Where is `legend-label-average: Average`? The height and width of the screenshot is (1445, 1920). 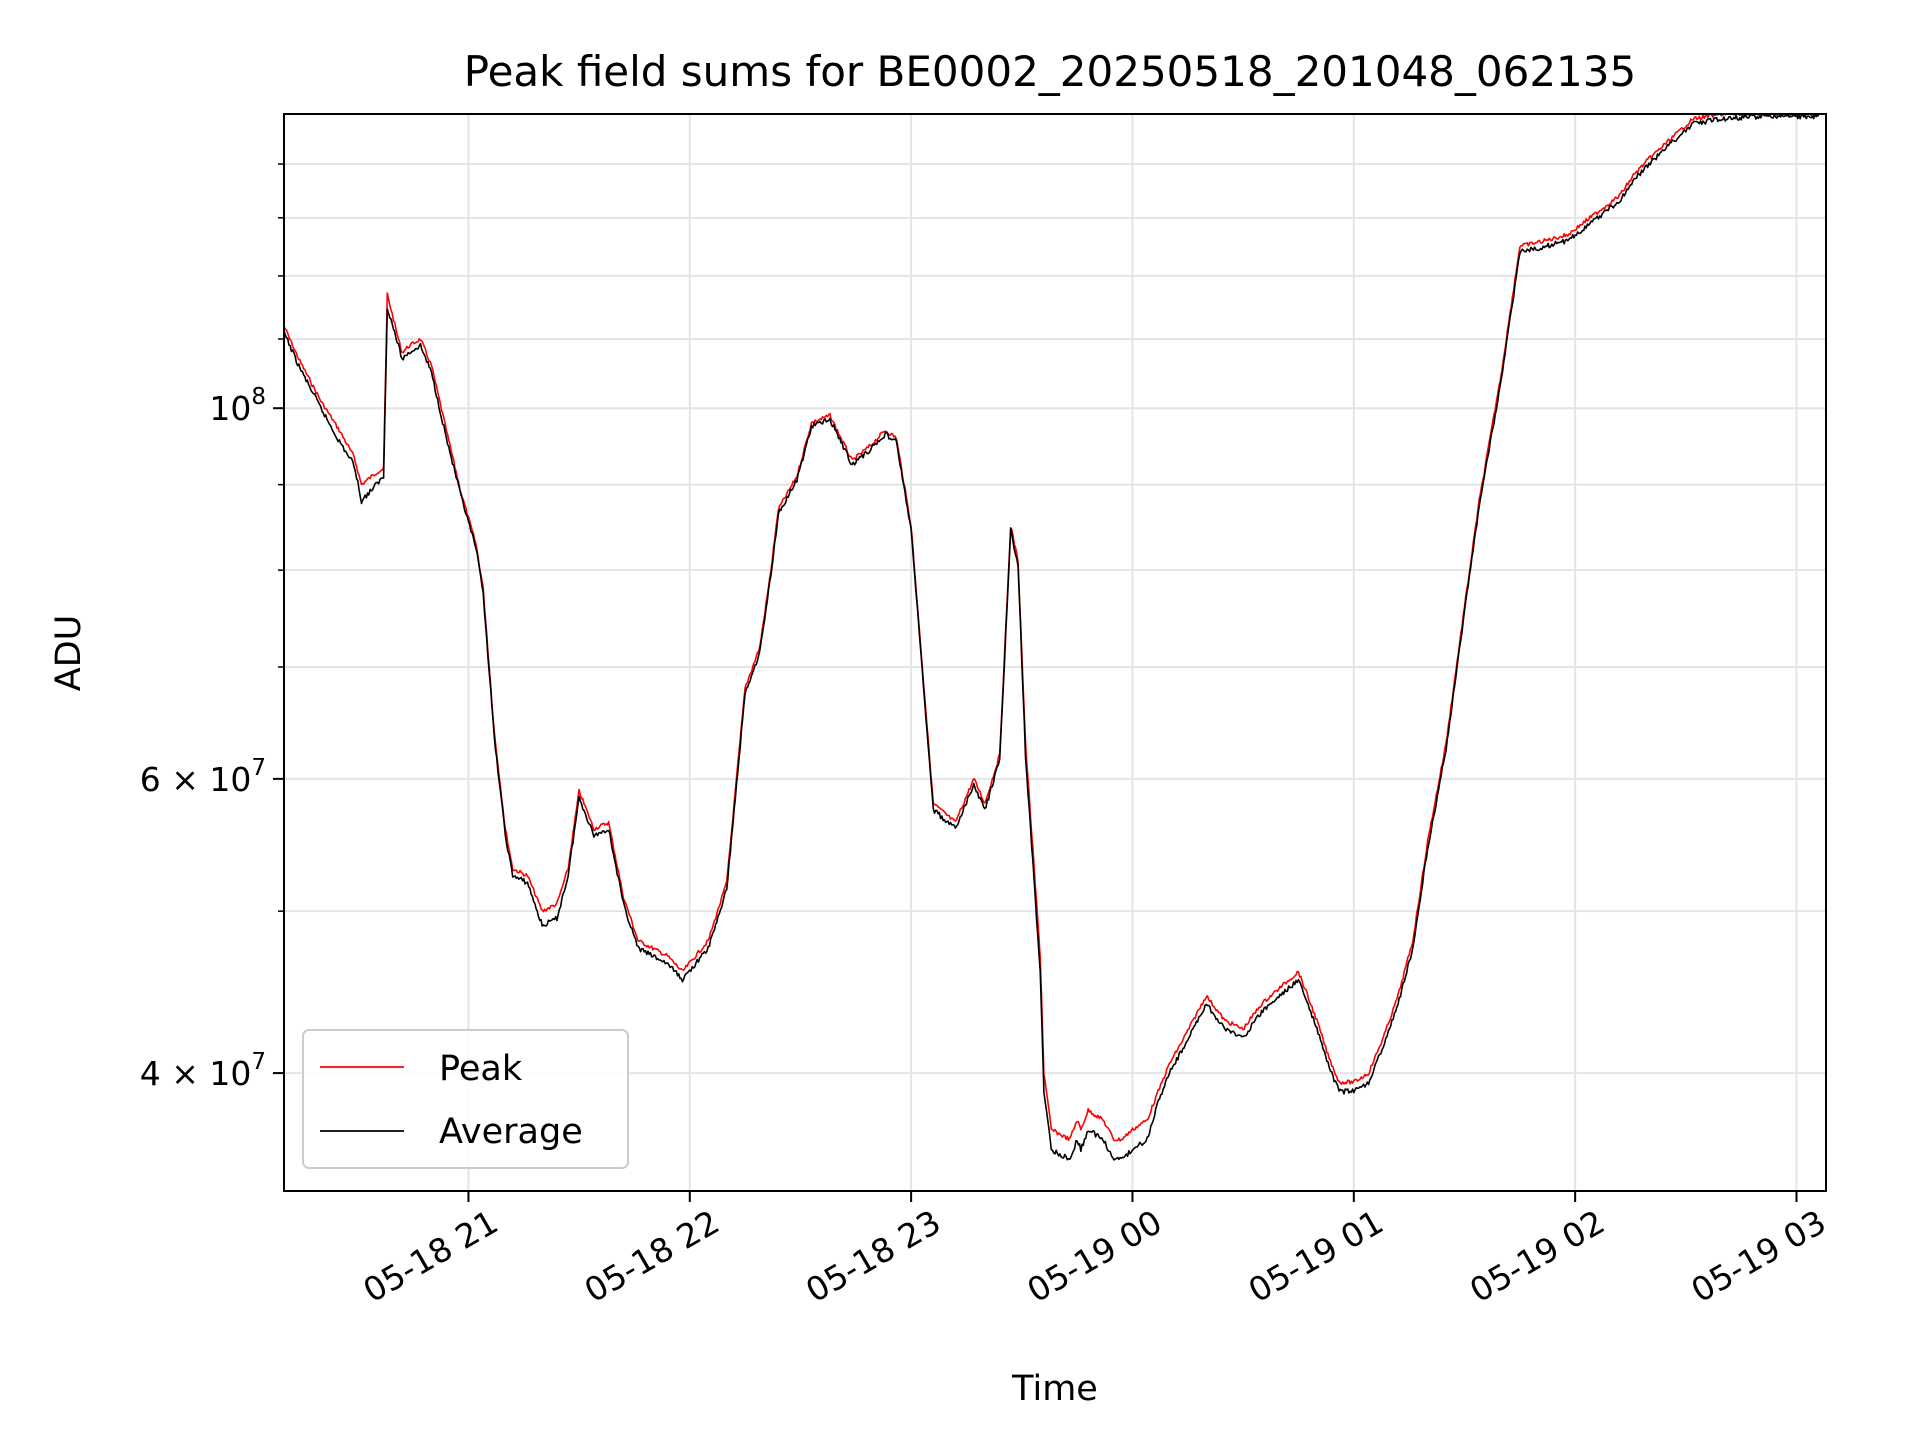 legend-label-average: Average is located at coordinates (511, 1132).